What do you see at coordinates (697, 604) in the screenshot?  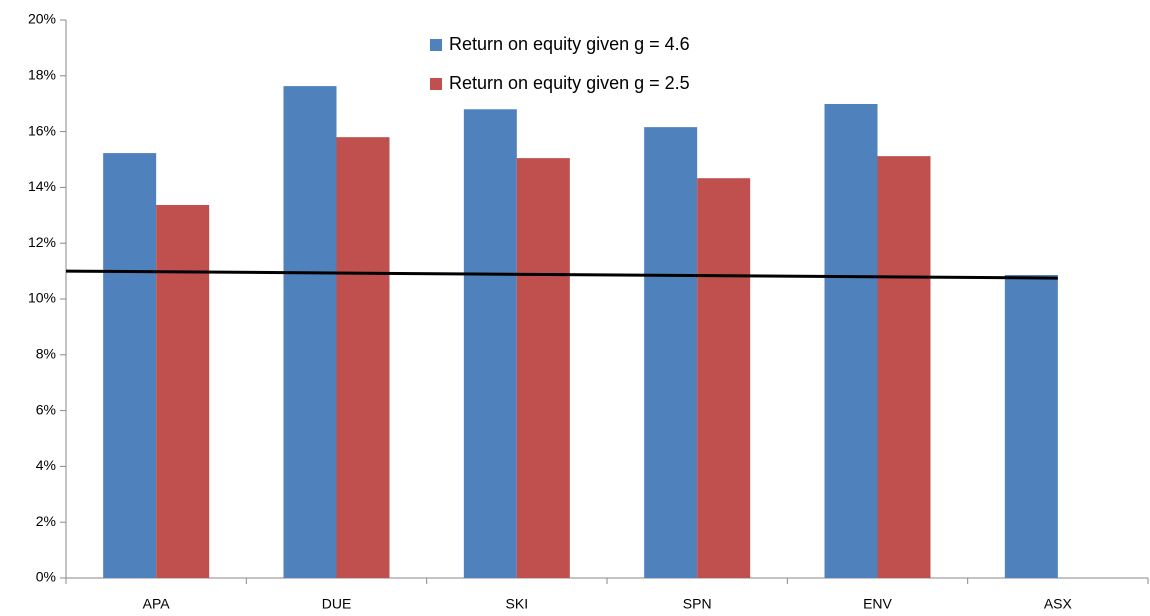 I see `x-tick-label: SPN` at bounding box center [697, 604].